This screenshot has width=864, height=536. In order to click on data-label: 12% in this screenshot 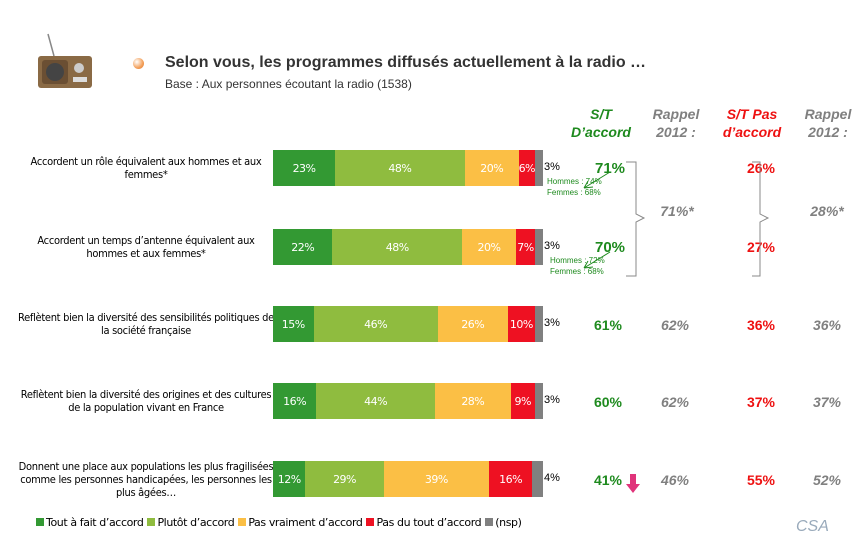, I will do `click(289, 479)`.